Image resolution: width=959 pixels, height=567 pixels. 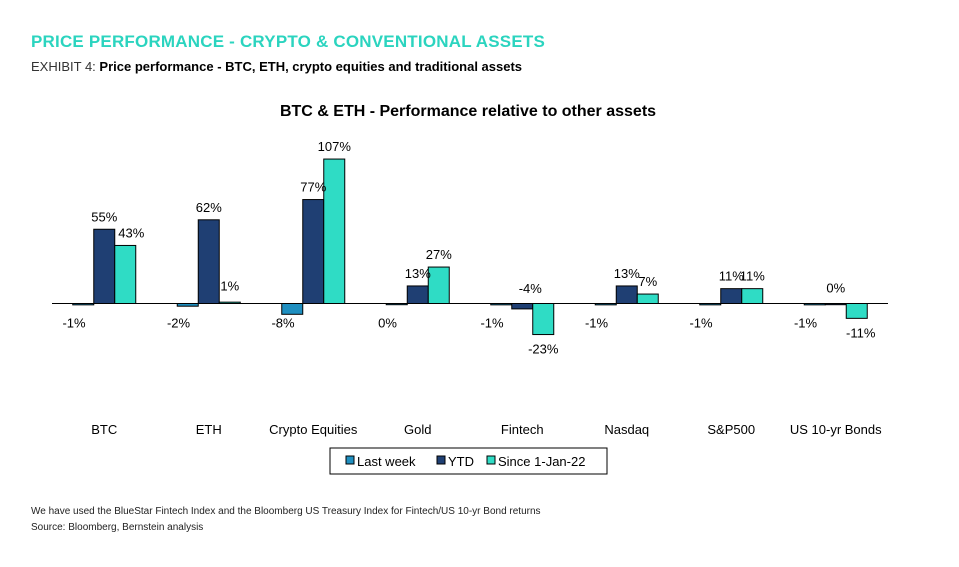 What do you see at coordinates (335, 146) in the screenshot?
I see `data-label: 107%` at bounding box center [335, 146].